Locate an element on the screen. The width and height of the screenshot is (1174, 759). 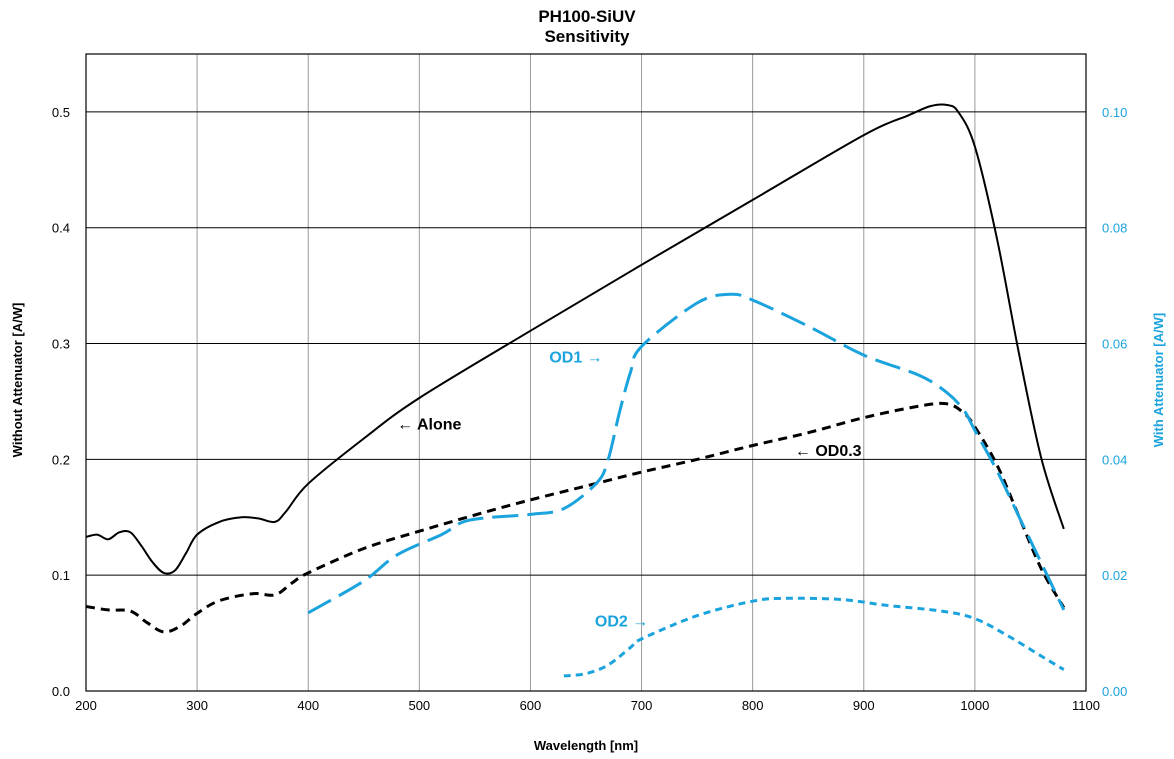
x-tick-label: 1000 is located at coordinates (974, 705).